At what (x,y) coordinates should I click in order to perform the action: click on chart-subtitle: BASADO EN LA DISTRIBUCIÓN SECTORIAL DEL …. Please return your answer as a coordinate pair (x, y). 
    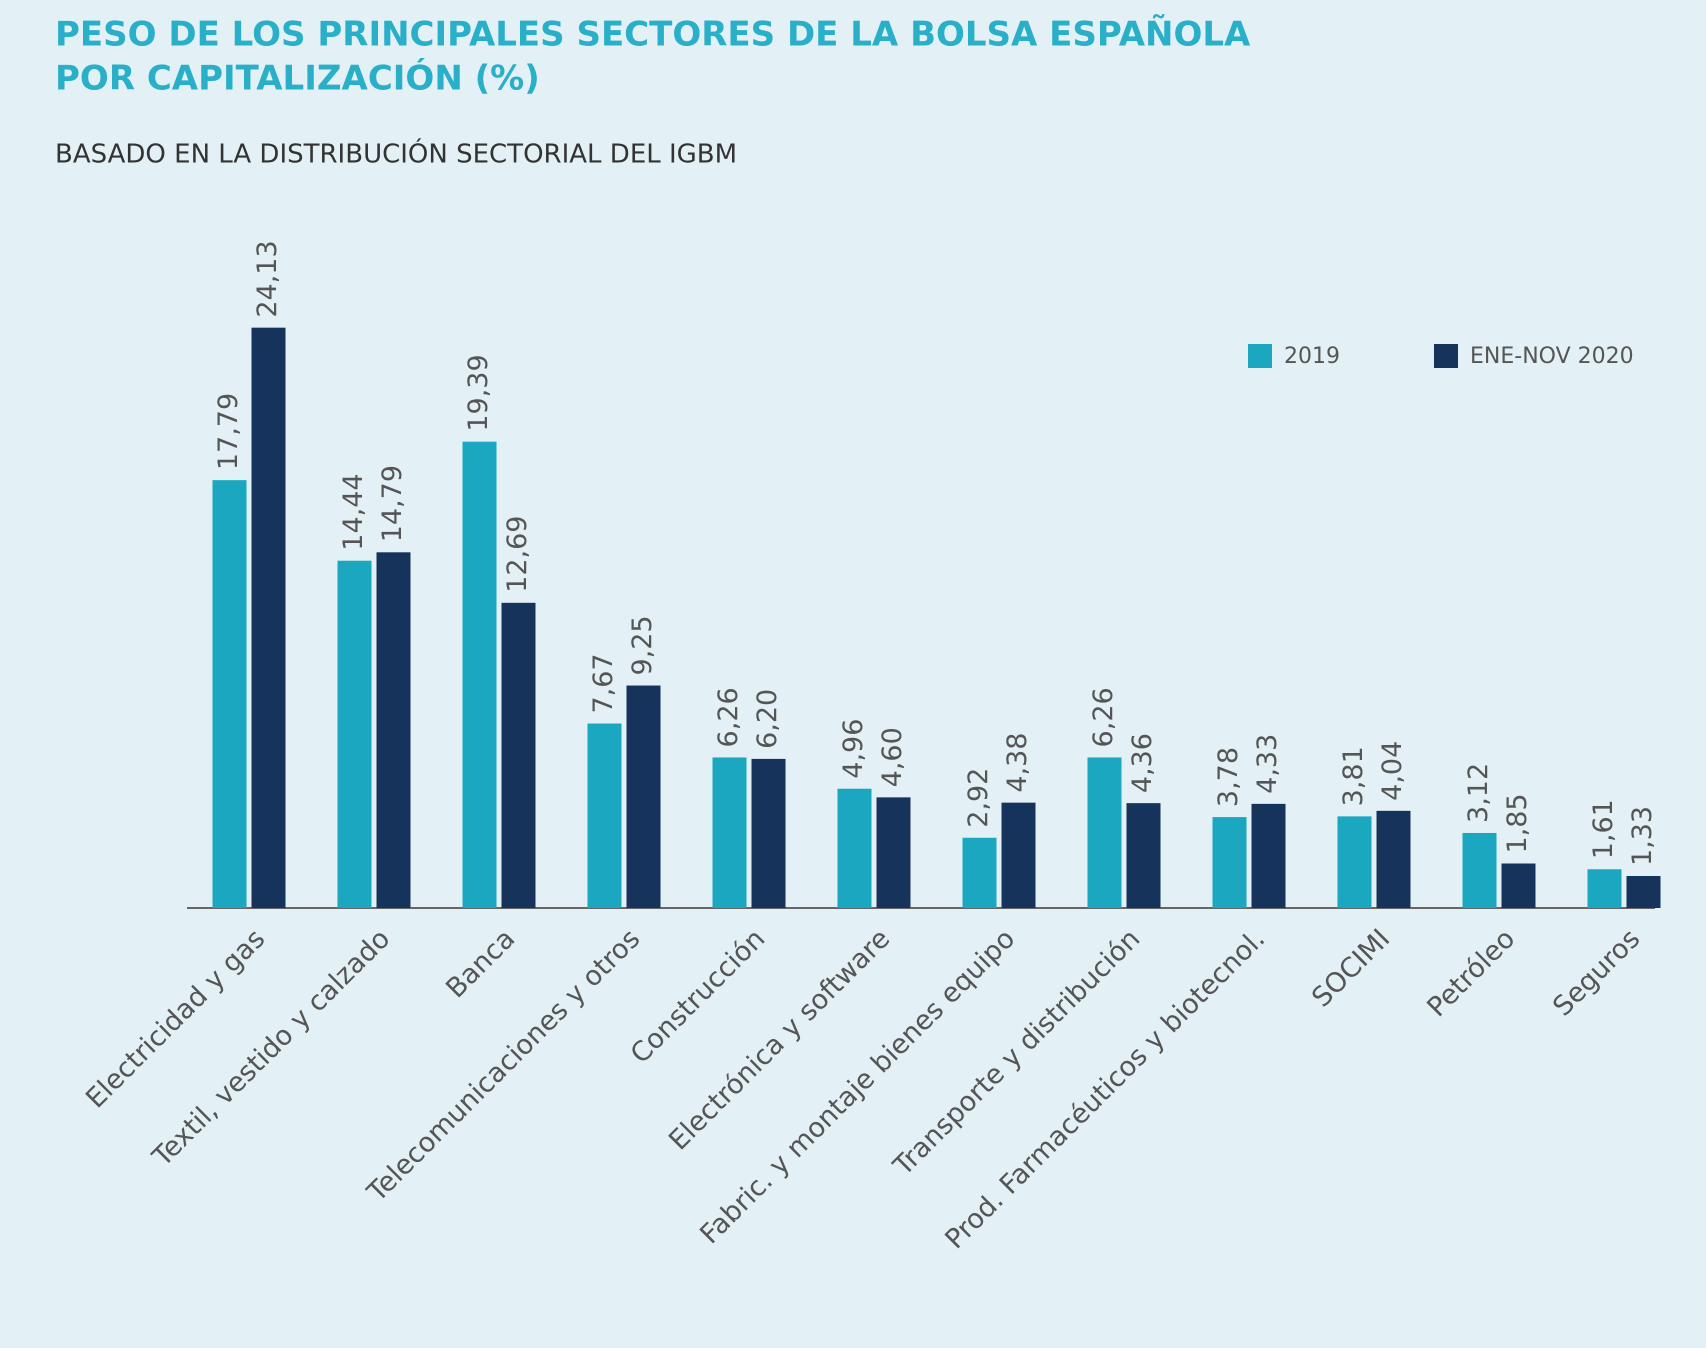
    Looking at the image, I should click on (396, 154).